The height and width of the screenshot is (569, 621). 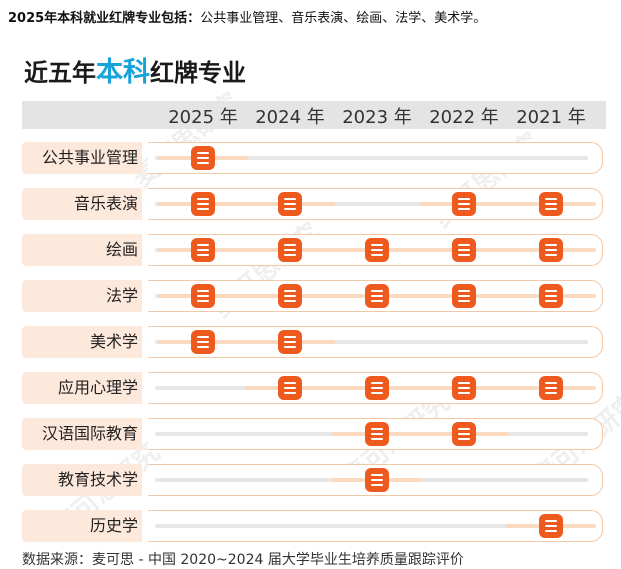 I want to click on row-label: 美术学, so click(x=82, y=342).